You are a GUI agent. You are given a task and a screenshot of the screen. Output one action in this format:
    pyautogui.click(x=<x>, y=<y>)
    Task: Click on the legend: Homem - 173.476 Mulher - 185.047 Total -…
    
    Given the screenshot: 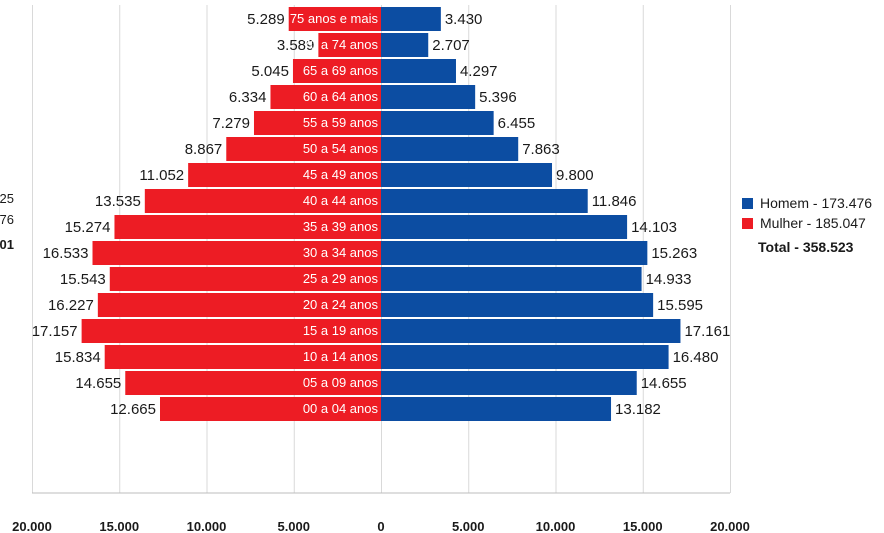 What is the action you would take?
    pyautogui.click(x=807, y=225)
    